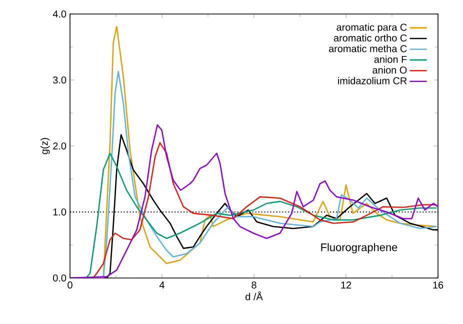 This screenshot has height=324, width=463. What do you see at coordinates (370, 38) in the screenshot?
I see `legend-label: aromatic ortho C` at bounding box center [370, 38].